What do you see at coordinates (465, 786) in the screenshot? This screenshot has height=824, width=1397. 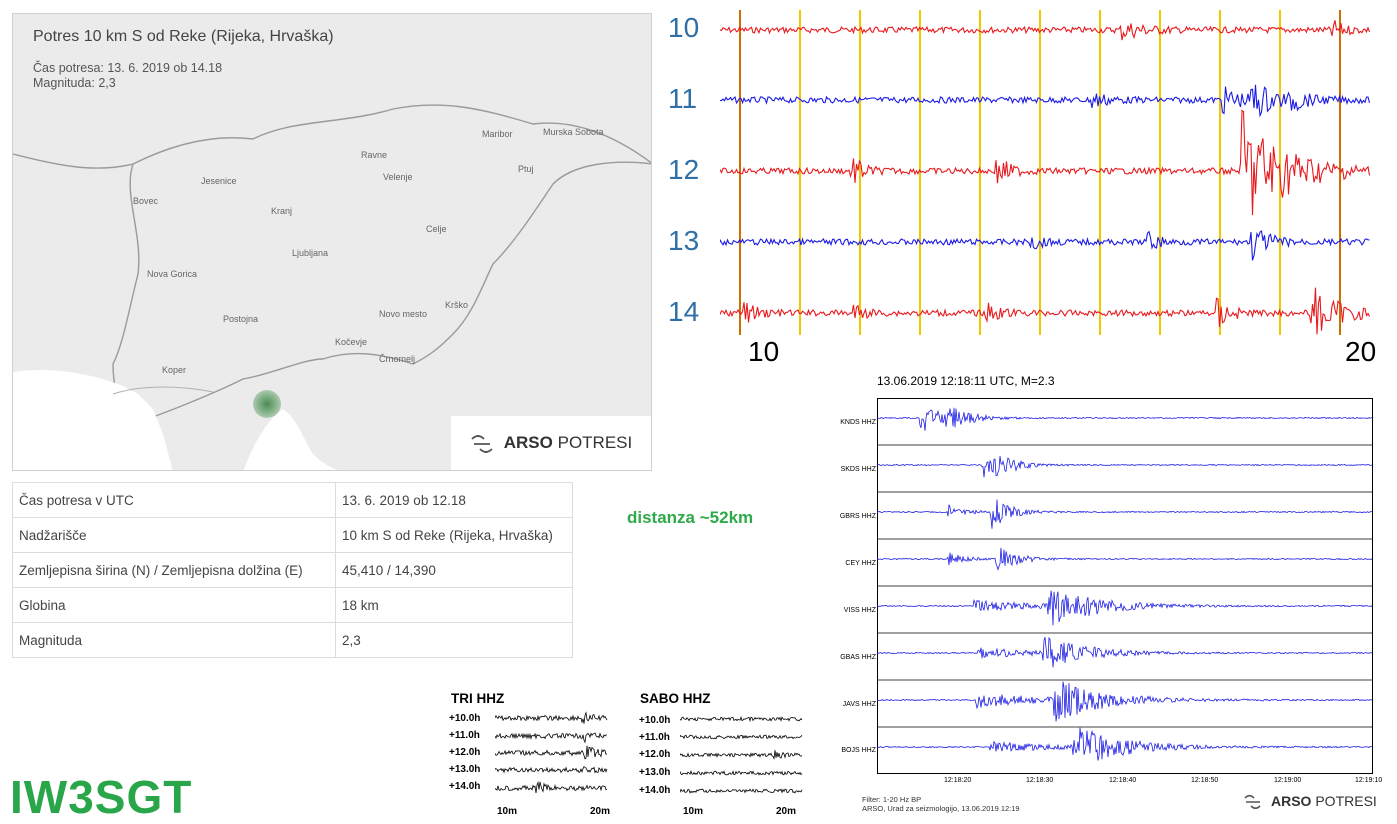 I see `tri-row-label: +14.0h` at bounding box center [465, 786].